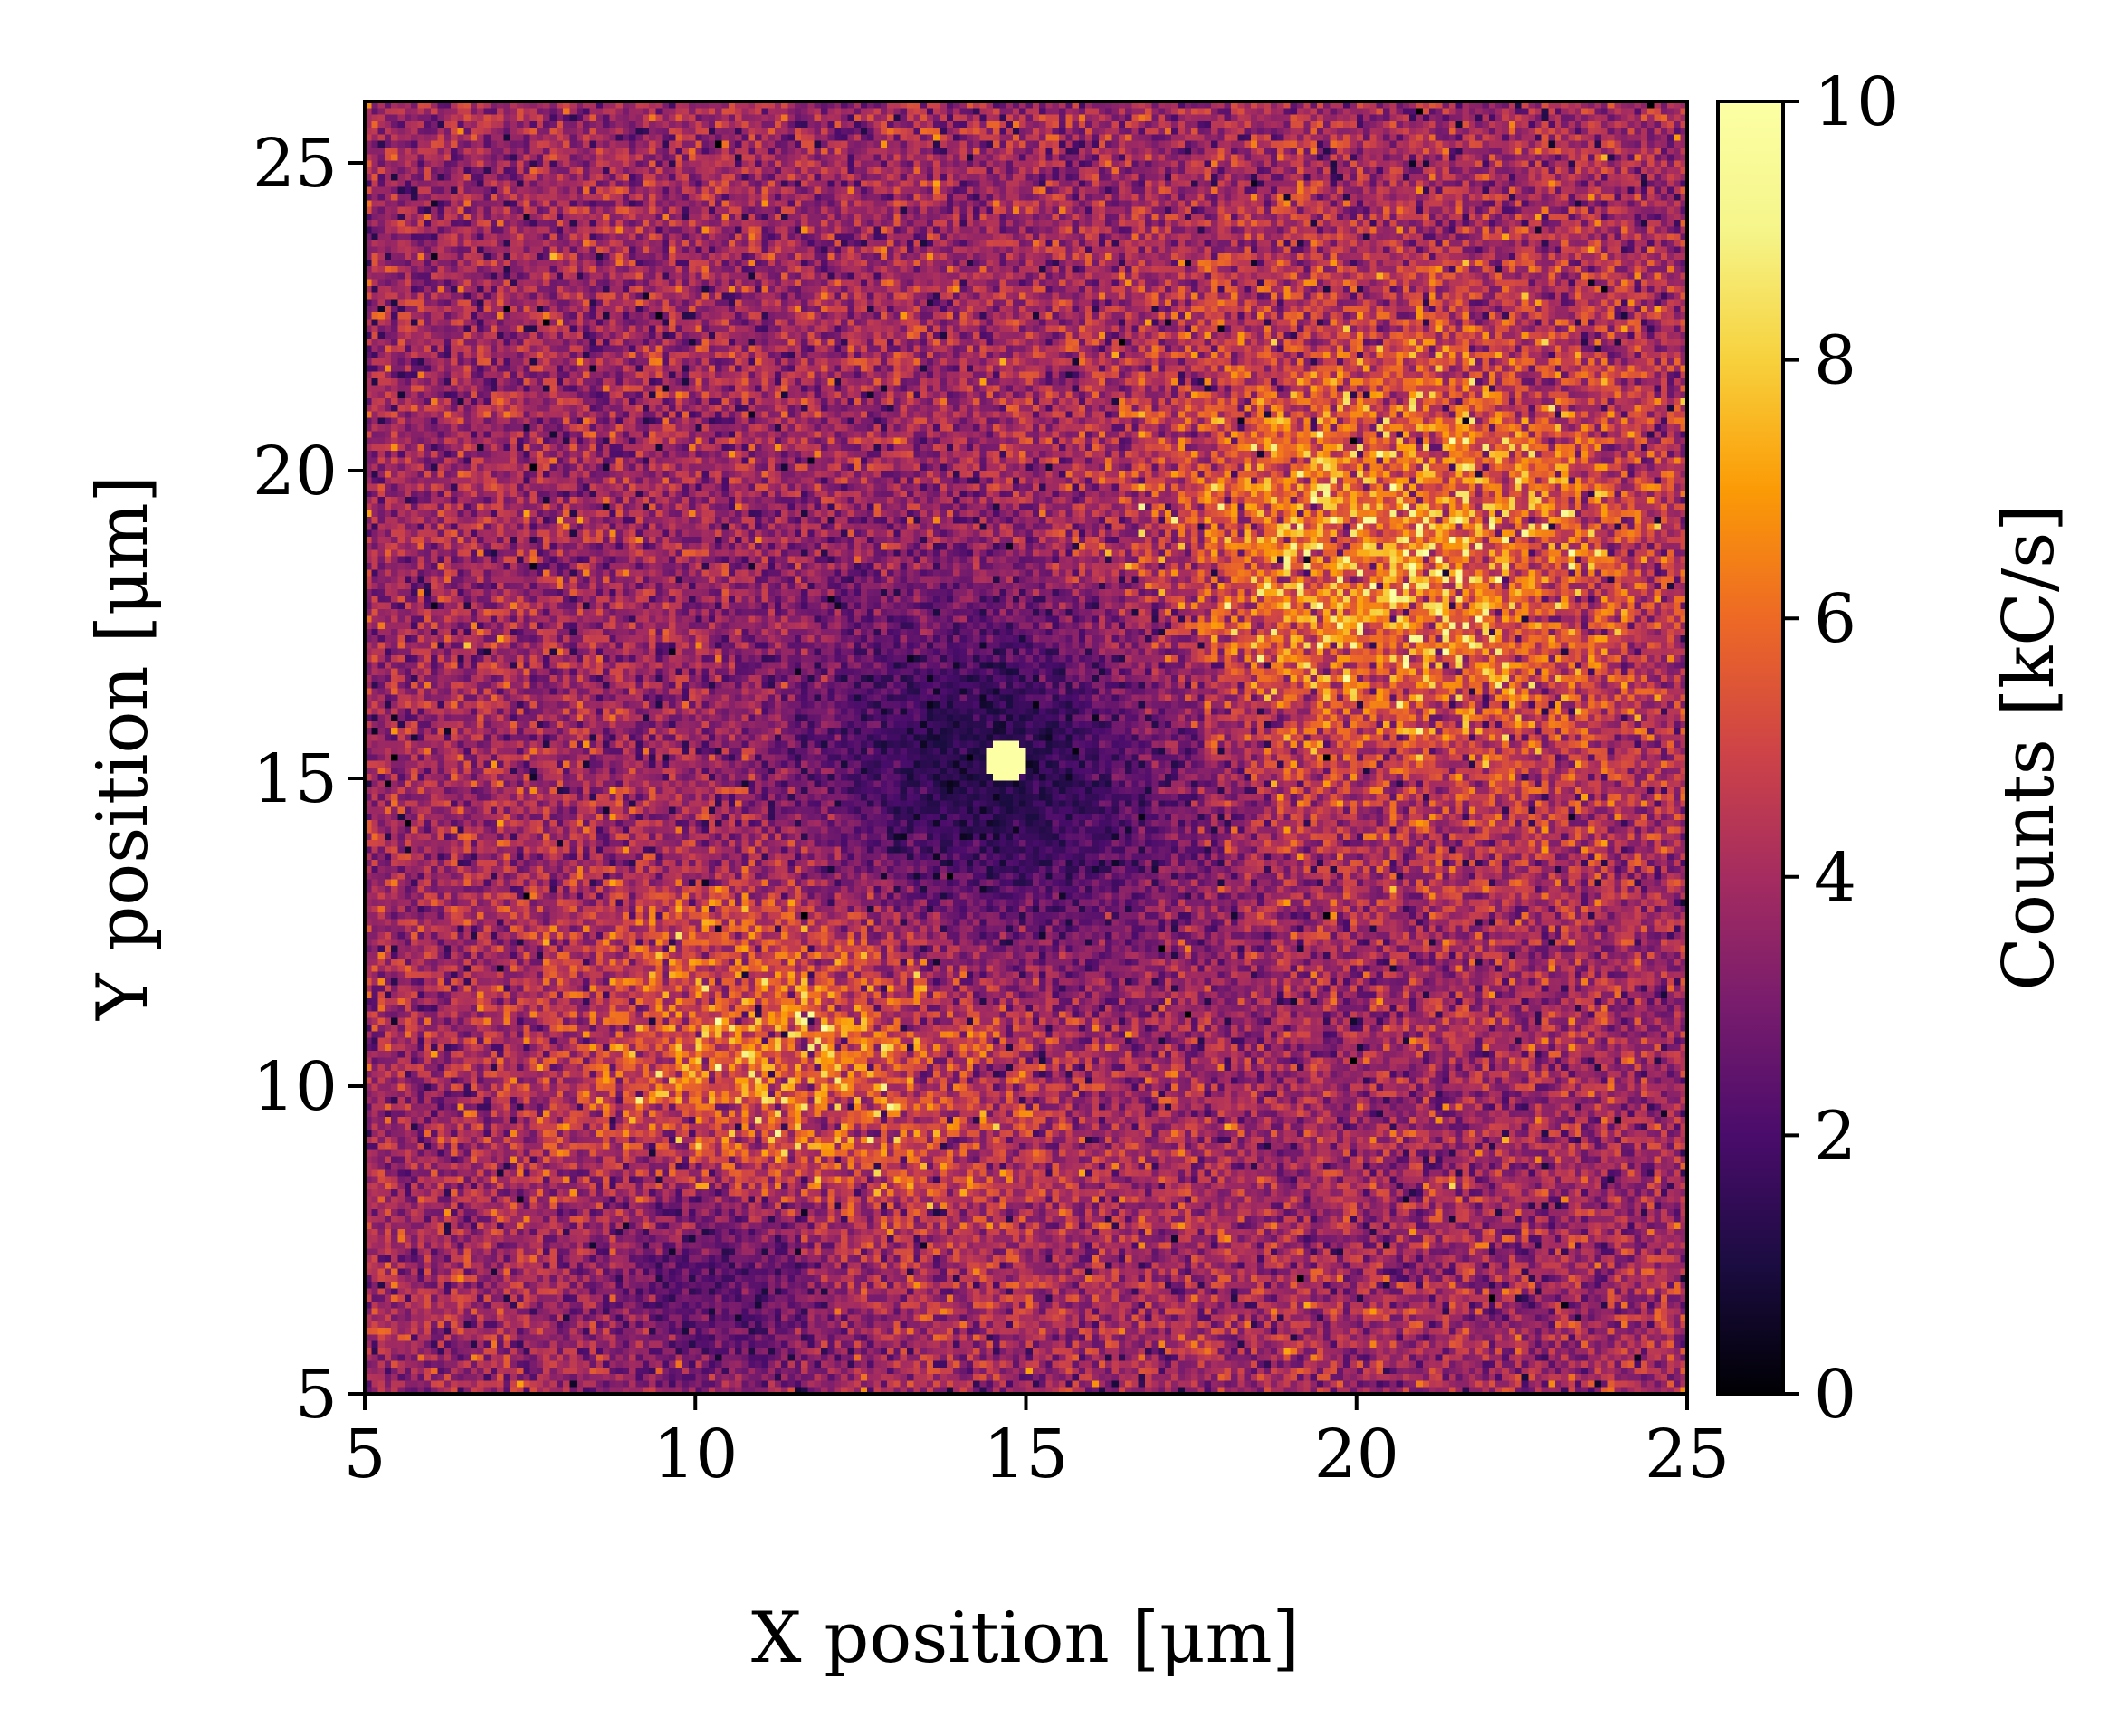  What do you see at coordinates (295, 471) in the screenshot?
I see `y-tick-label: 20` at bounding box center [295, 471].